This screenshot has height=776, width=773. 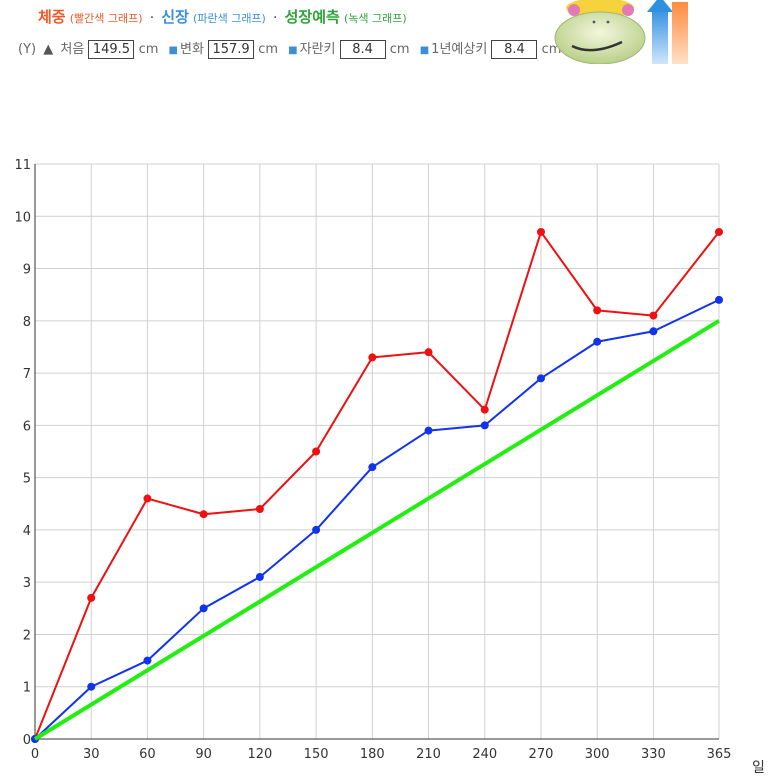 I want to click on legend-weight-note: (빨간색 그래프), so click(x=106, y=18).